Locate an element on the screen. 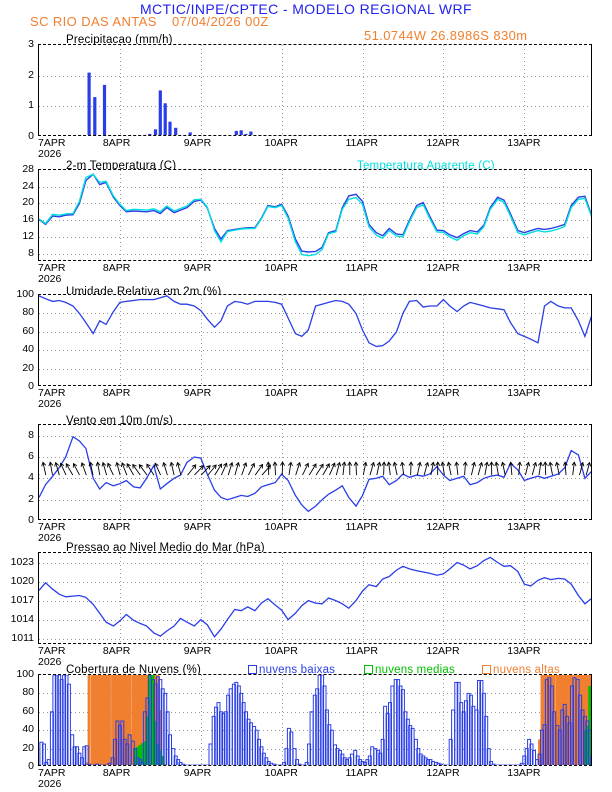 The width and height of the screenshot is (612, 792). data-line is located at coordinates (315, 215).